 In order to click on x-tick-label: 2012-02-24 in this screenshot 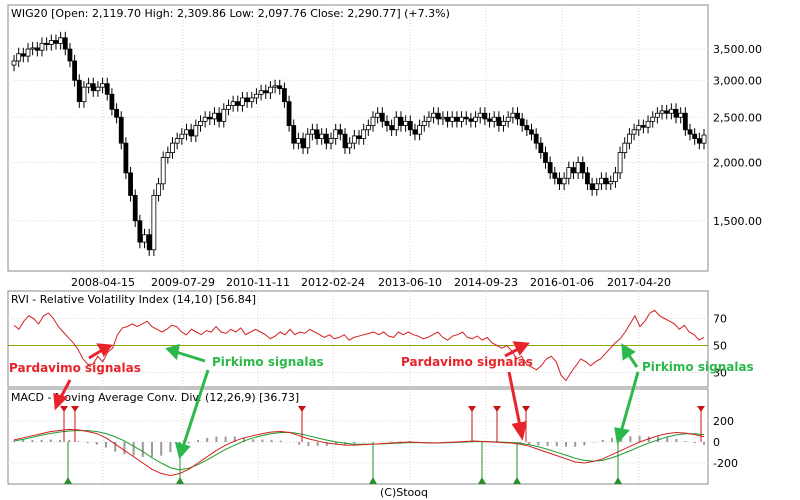, I will do `click(333, 282)`.